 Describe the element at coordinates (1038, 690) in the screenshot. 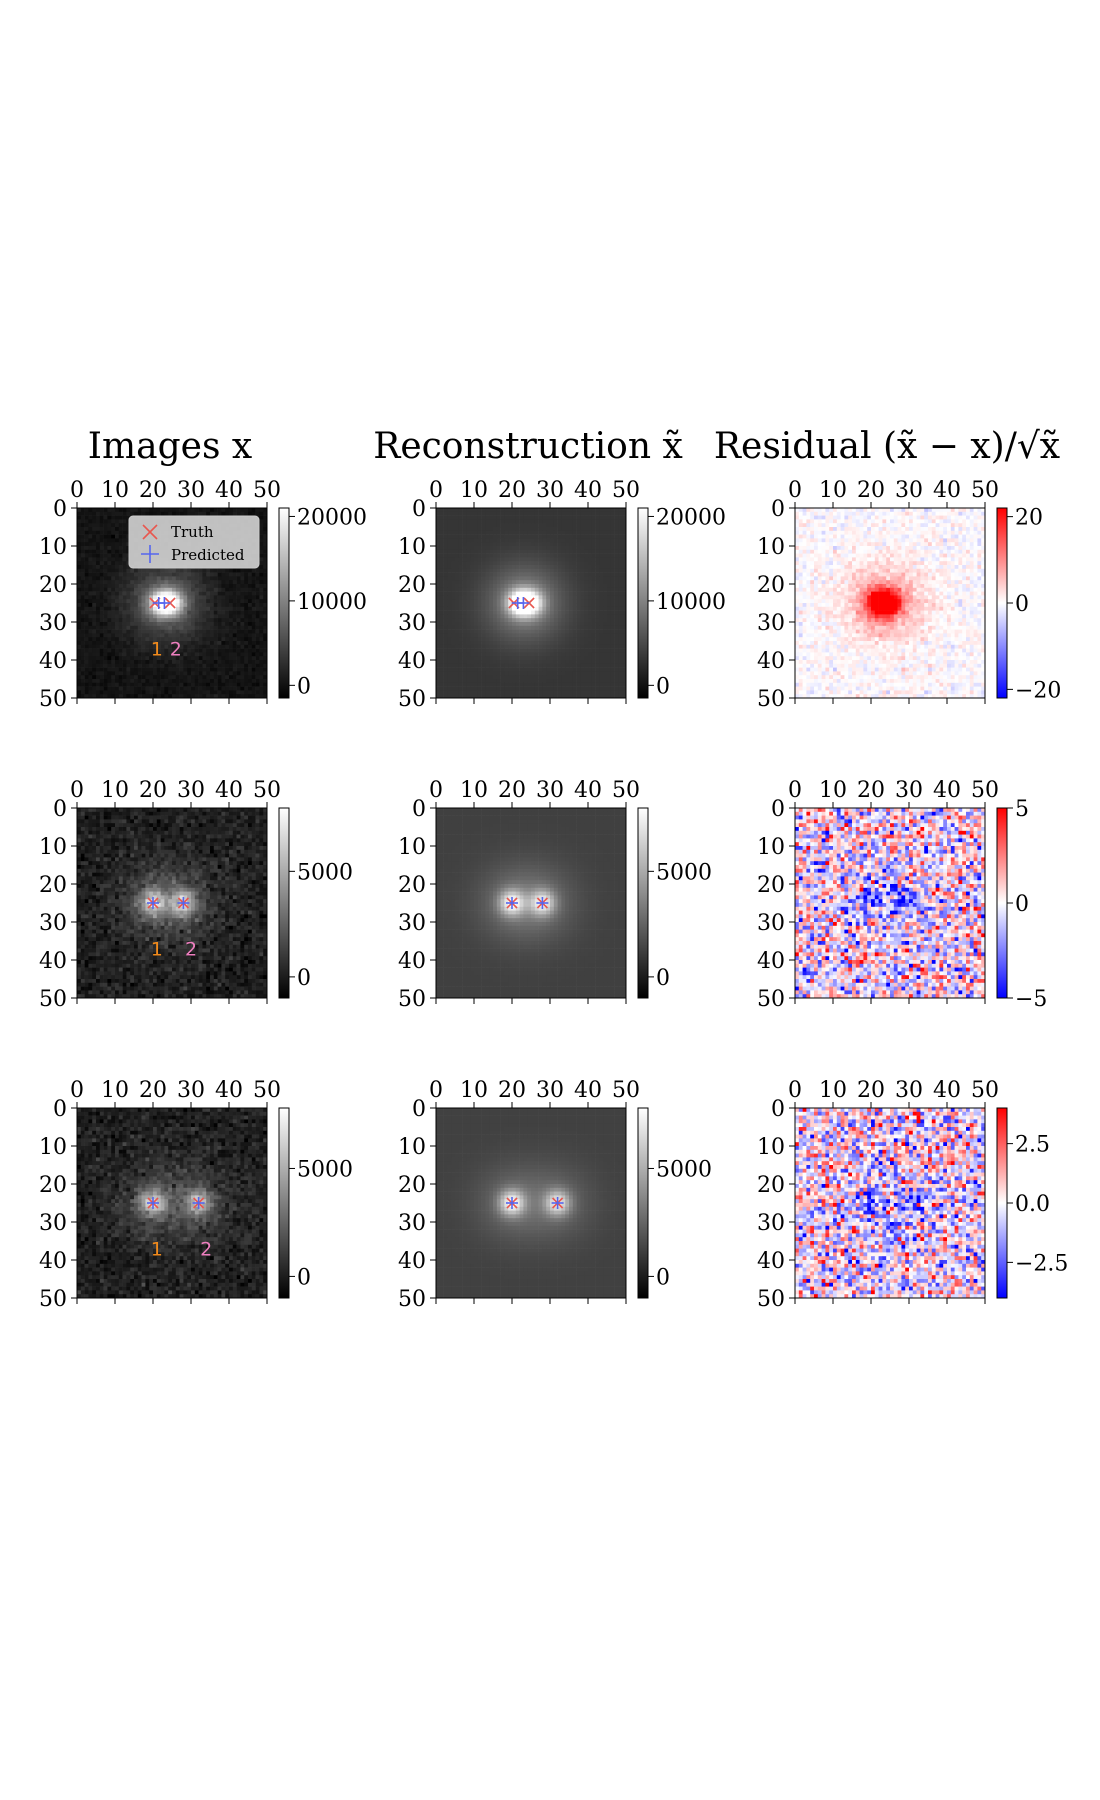

I see `colorbar-tick-label: −20` at that location.